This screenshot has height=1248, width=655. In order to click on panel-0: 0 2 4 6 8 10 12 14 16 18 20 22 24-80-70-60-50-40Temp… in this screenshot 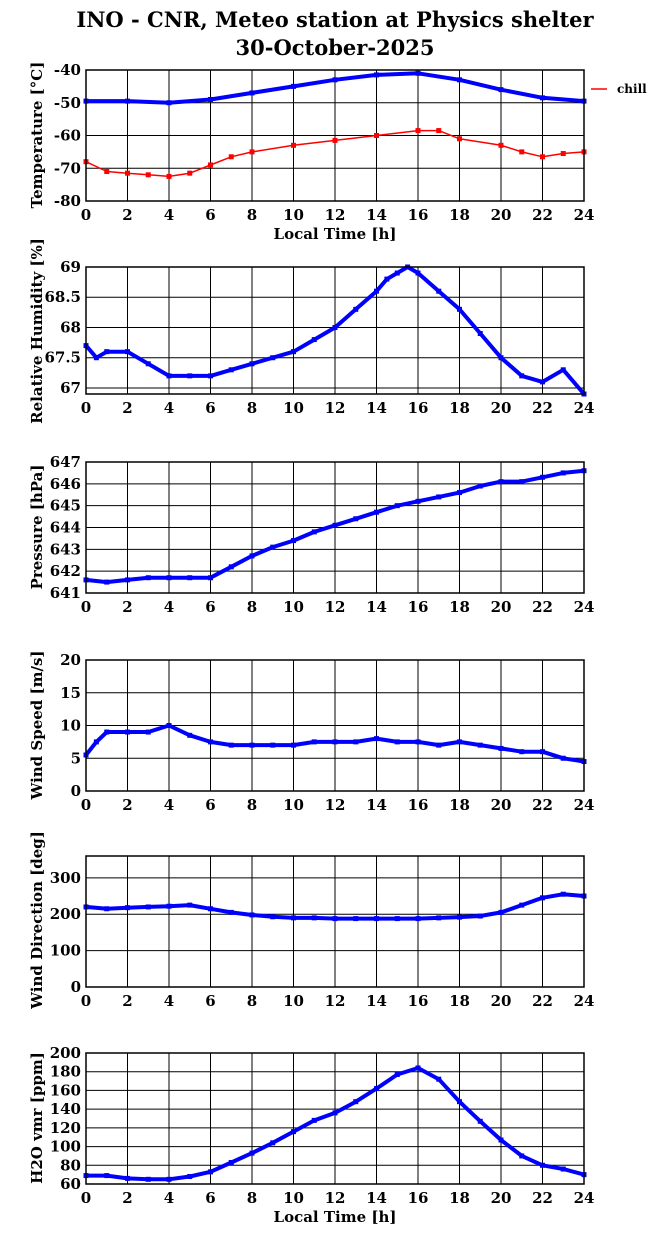, I will do `click(337, 152)`.